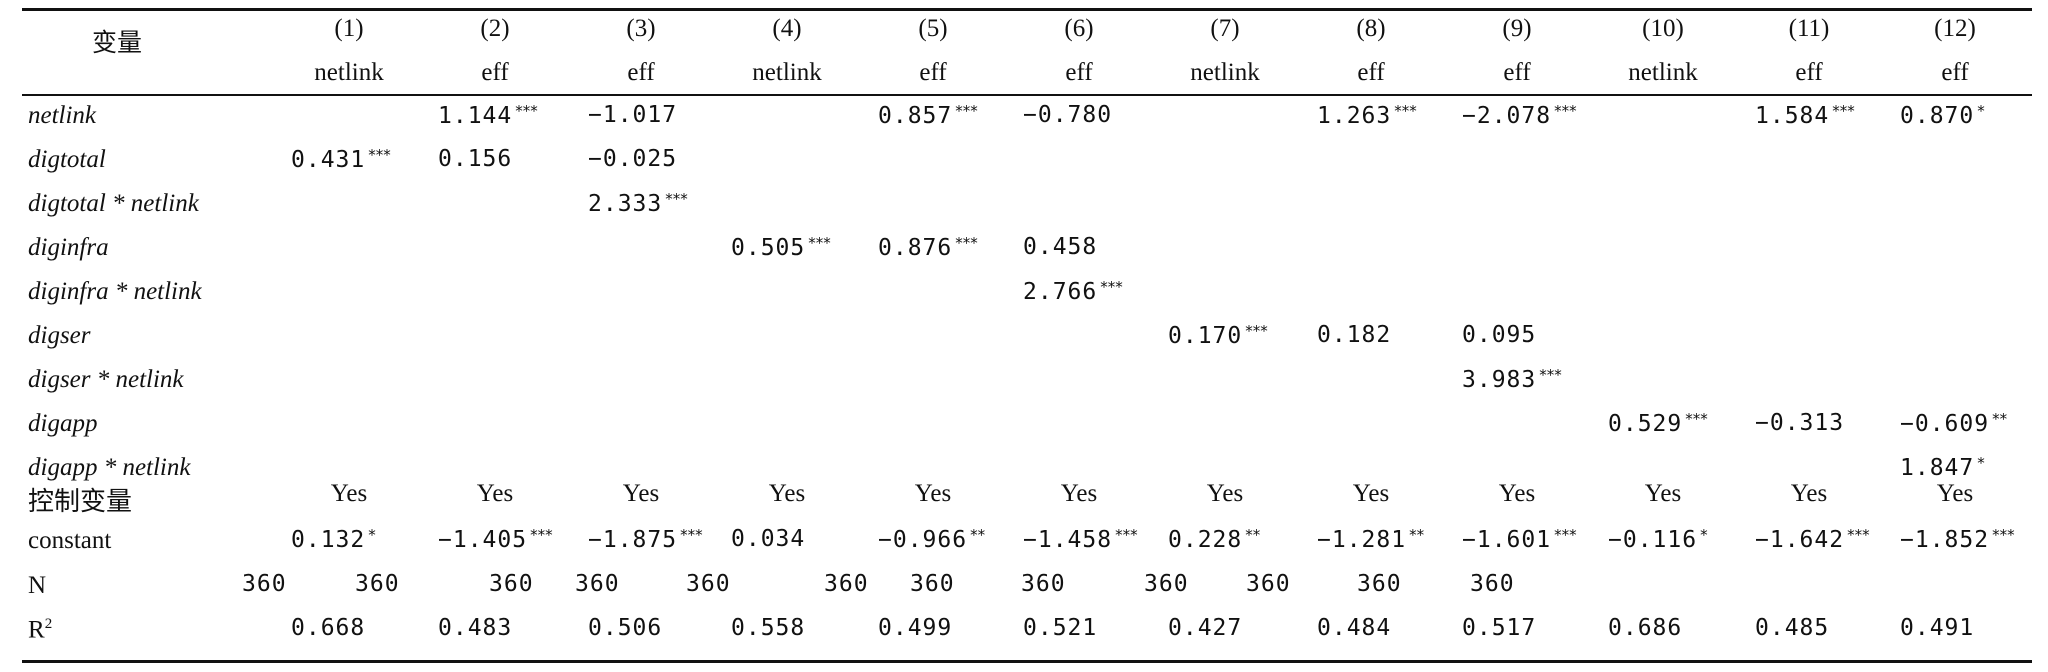  I want to click on row-label: digser * netlink, so click(106, 379).